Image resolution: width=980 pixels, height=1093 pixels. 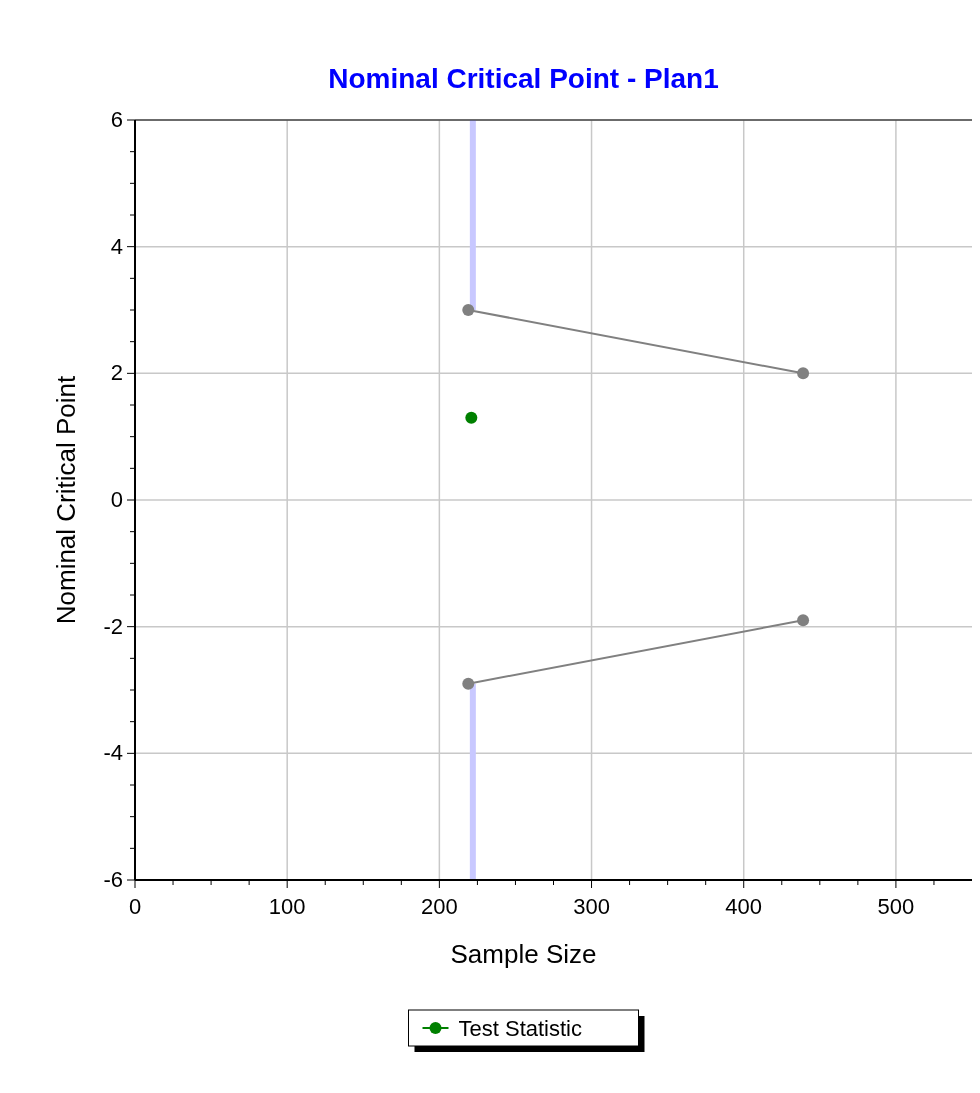 I want to click on y-tick-label: -6, so click(x=113, y=879).